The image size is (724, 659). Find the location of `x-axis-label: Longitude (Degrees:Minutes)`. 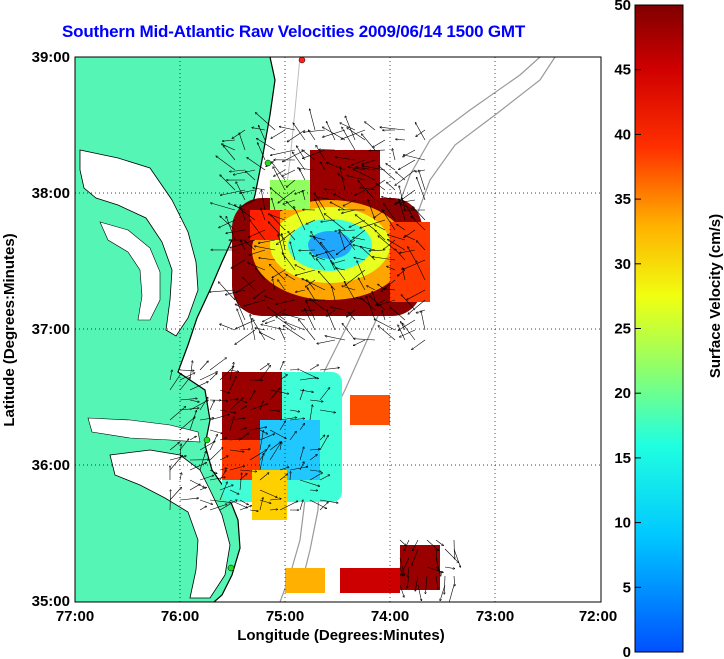

x-axis-label: Longitude (Degrees:Minutes) is located at coordinates (341, 635).